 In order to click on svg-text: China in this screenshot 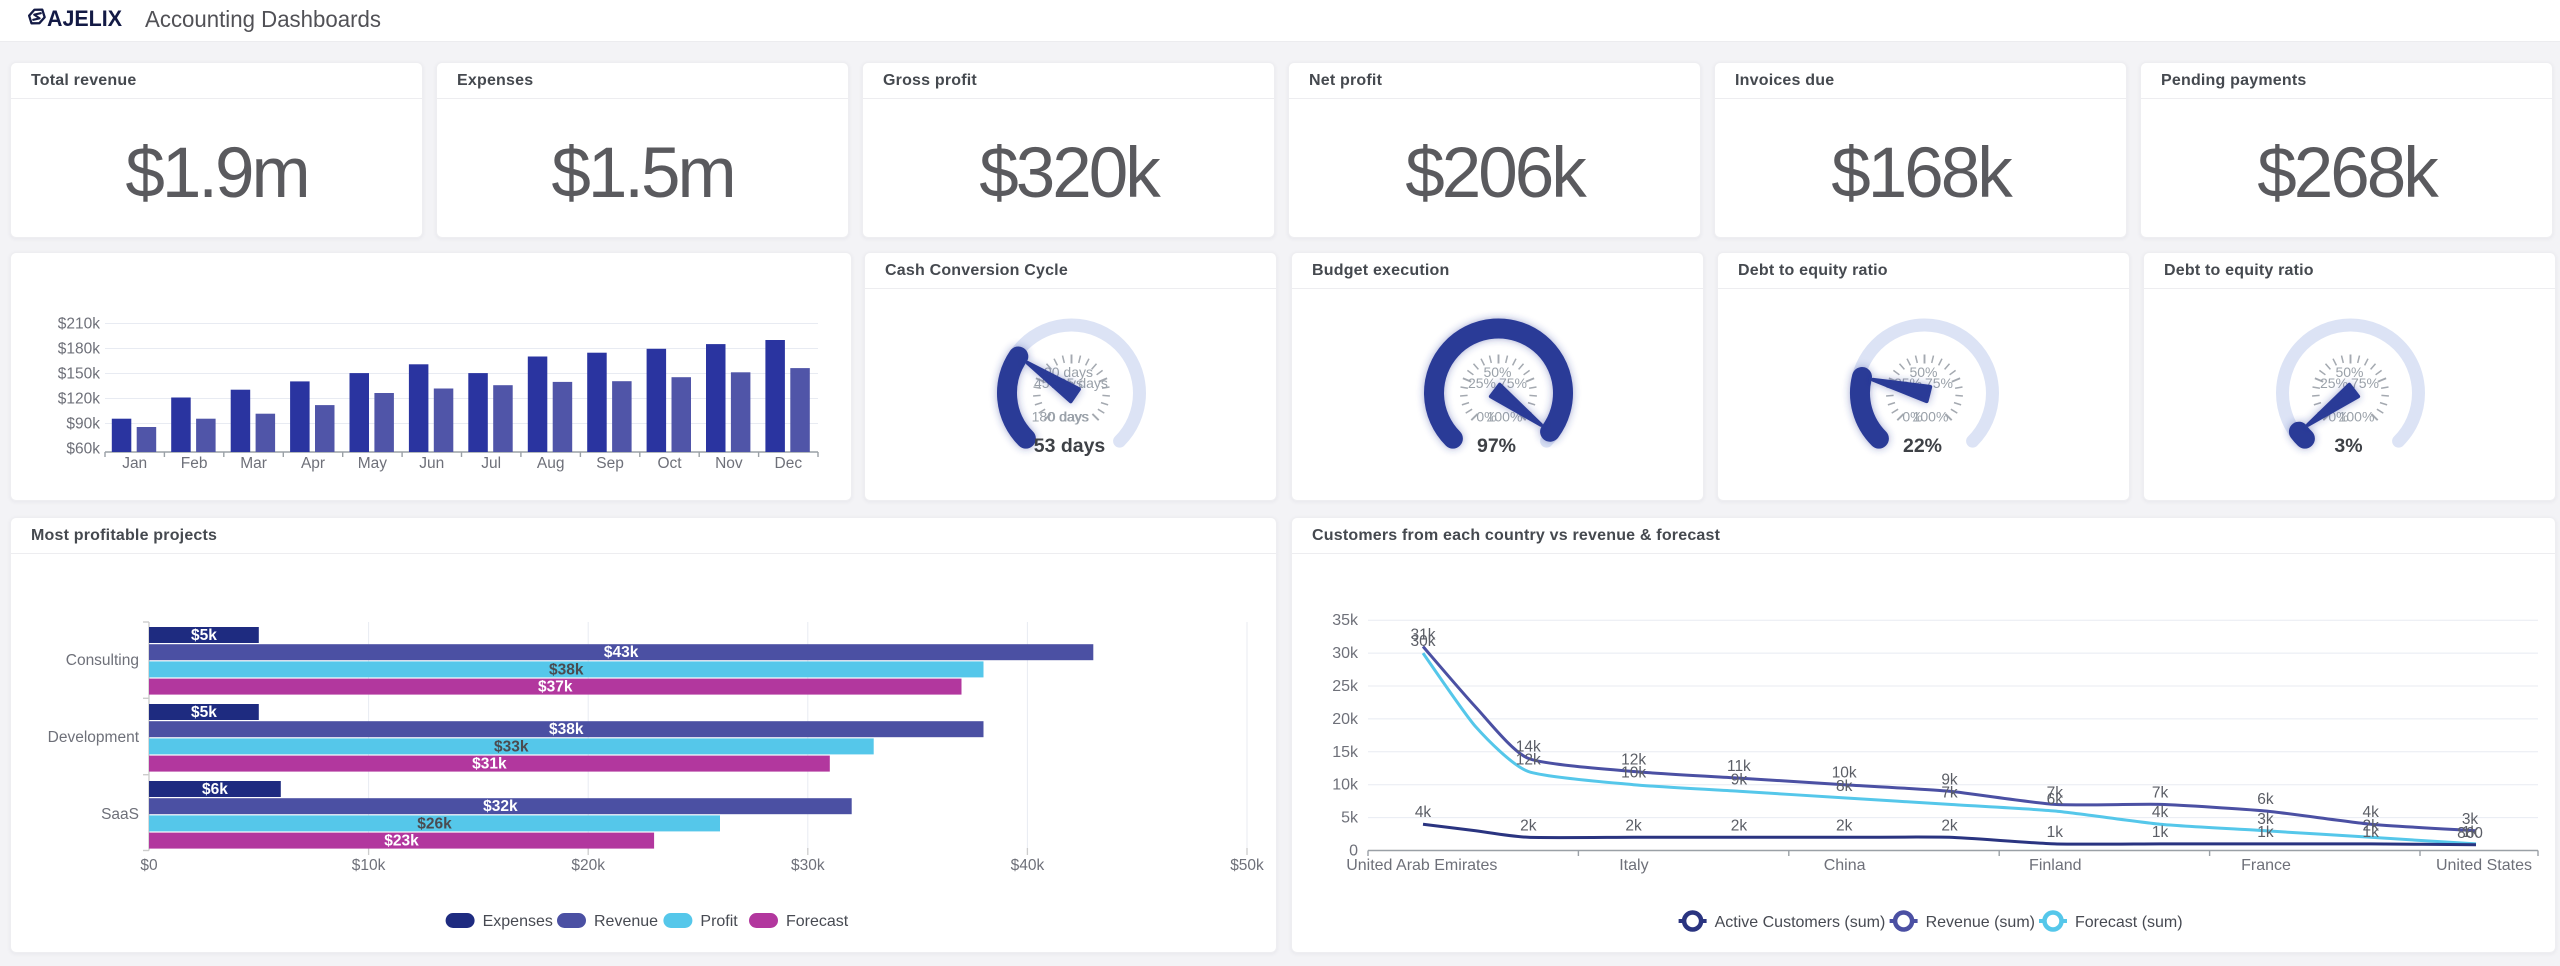, I will do `click(1845, 865)`.